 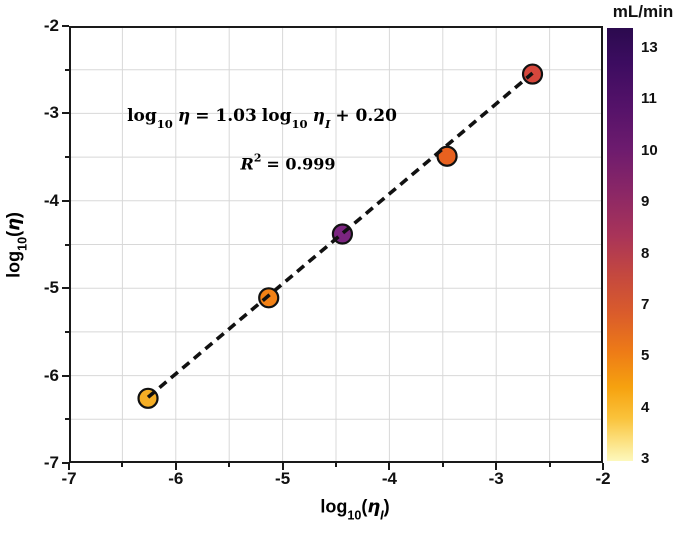 What do you see at coordinates (645, 253) in the screenshot?
I see `colorbar-tick-label: 8` at bounding box center [645, 253].